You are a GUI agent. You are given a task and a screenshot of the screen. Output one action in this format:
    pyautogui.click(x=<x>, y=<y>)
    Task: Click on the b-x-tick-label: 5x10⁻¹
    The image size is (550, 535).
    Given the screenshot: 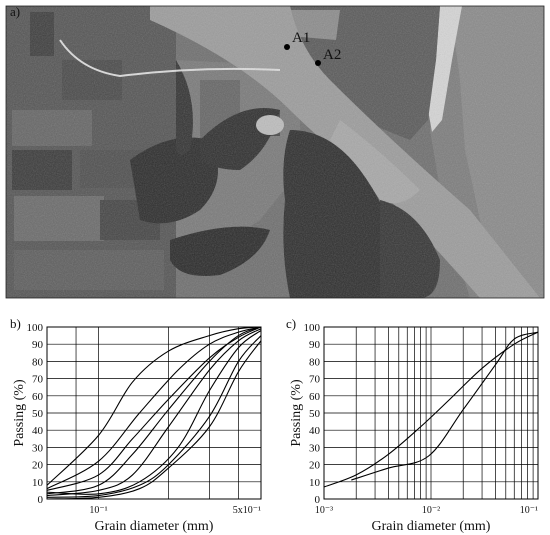 What is the action you would take?
    pyautogui.click(x=247, y=510)
    